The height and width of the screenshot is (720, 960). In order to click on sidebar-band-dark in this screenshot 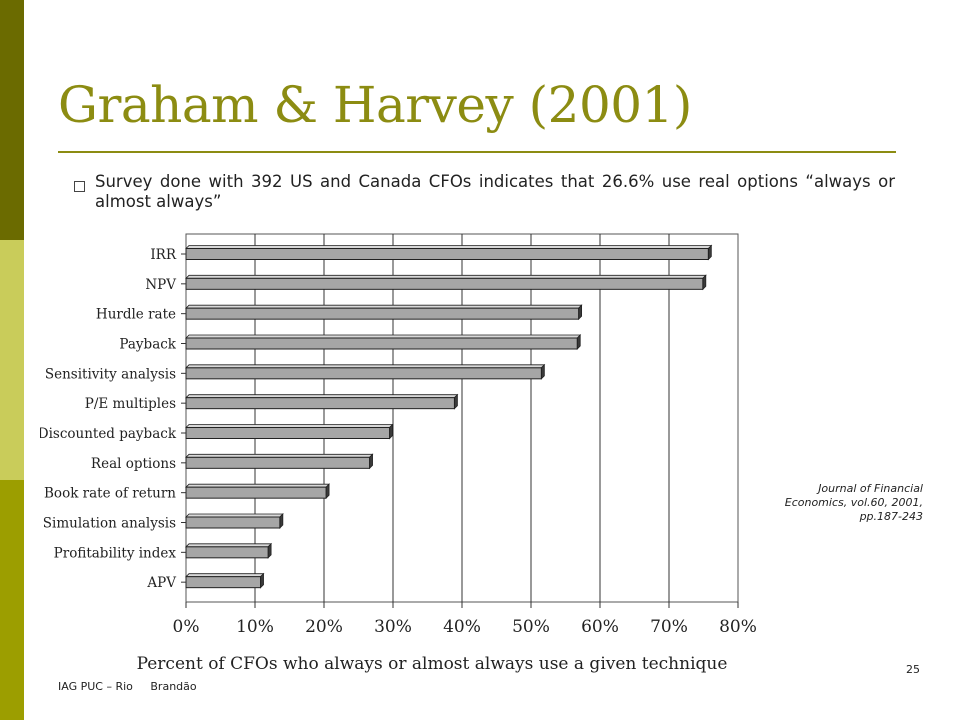, I will do `click(12, 120)`.